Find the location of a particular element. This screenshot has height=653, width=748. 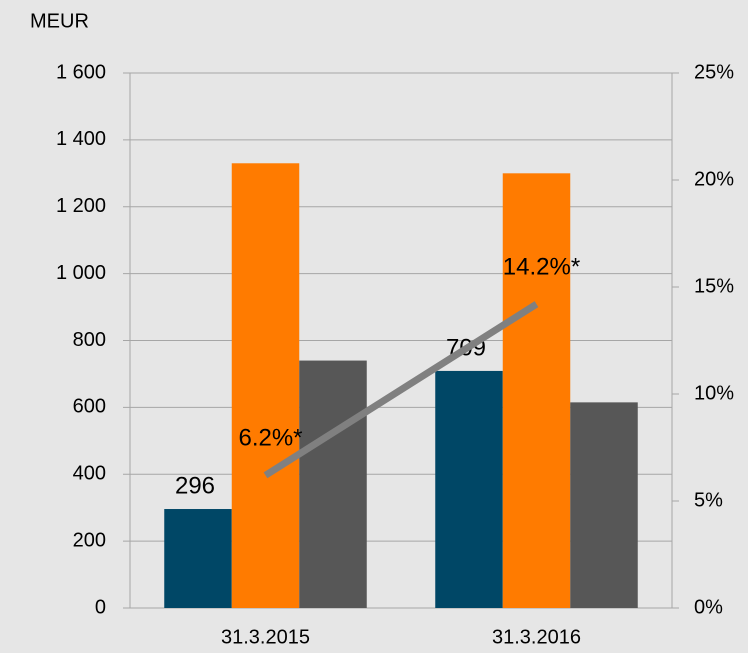

bar-label: 296 is located at coordinates (195, 485).